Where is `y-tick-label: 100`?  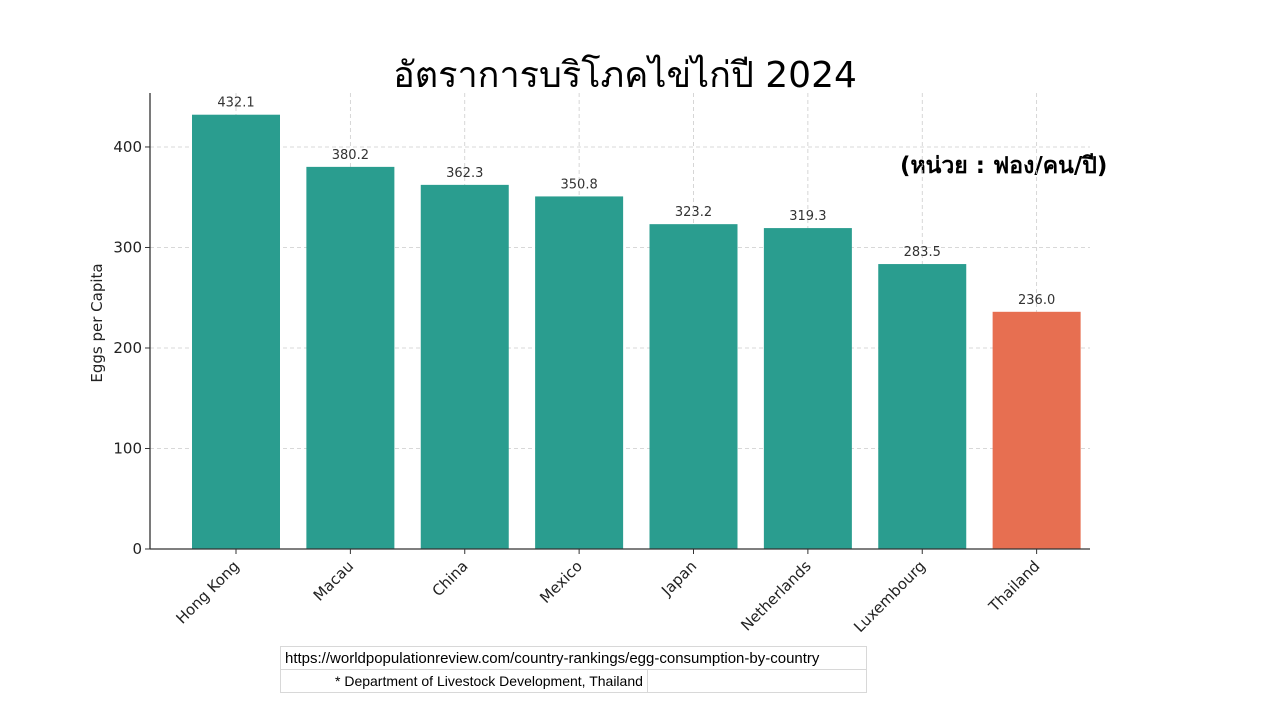
y-tick-label: 100 is located at coordinates (127, 448).